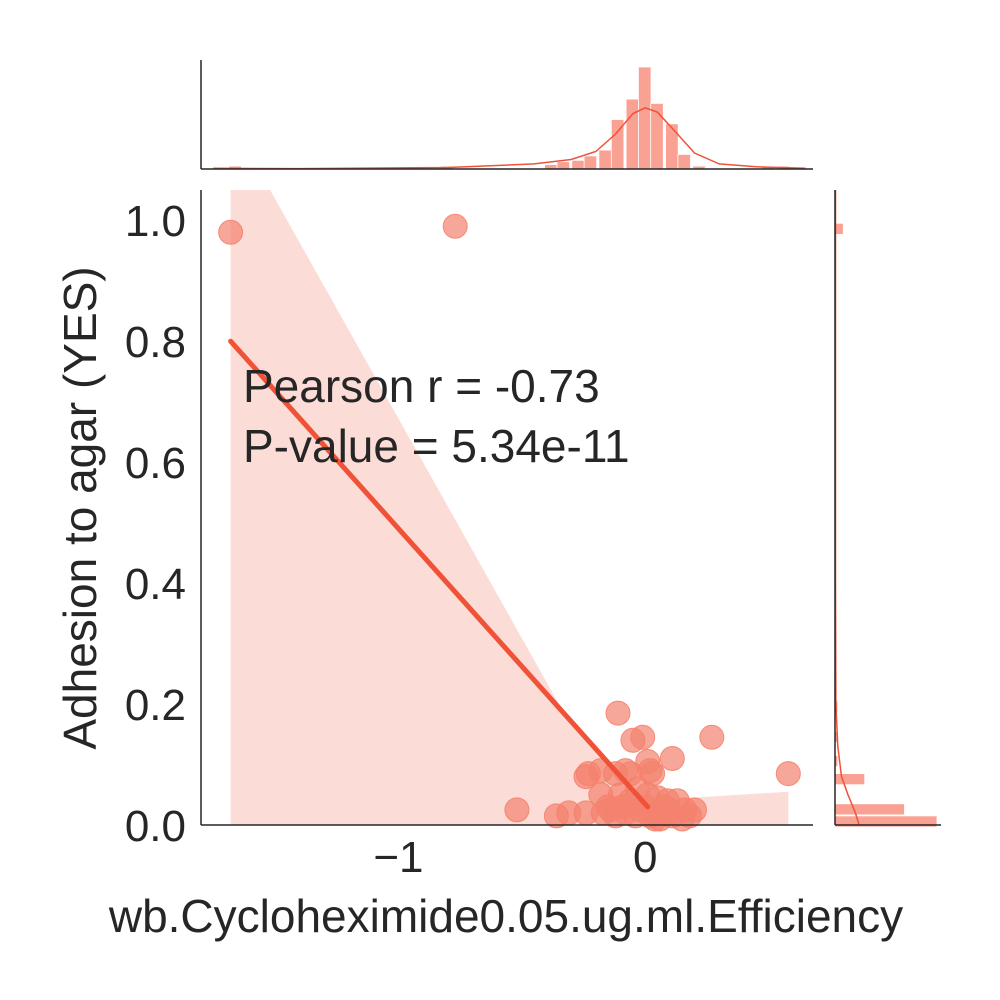  I want to click on annotation-p-value: P-value = 5.34e-11, so click(436, 446).